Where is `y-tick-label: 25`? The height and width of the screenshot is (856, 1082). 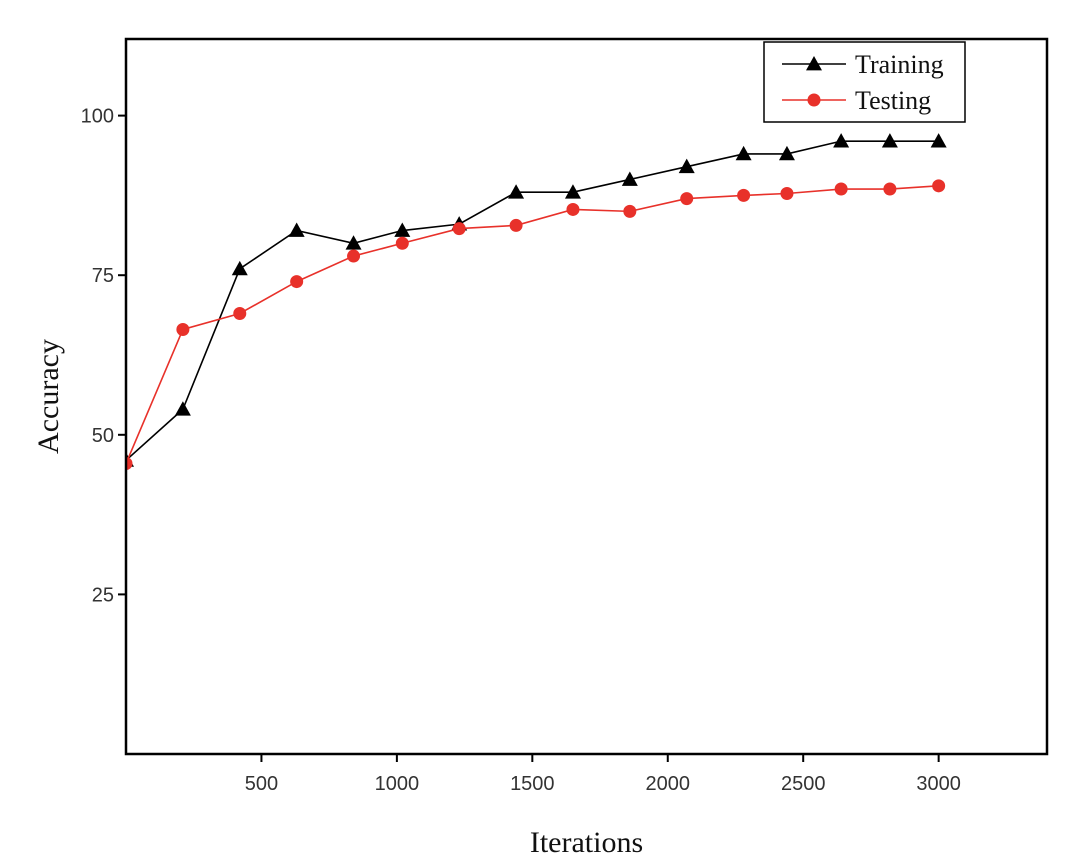 y-tick-label: 25 is located at coordinates (103, 595).